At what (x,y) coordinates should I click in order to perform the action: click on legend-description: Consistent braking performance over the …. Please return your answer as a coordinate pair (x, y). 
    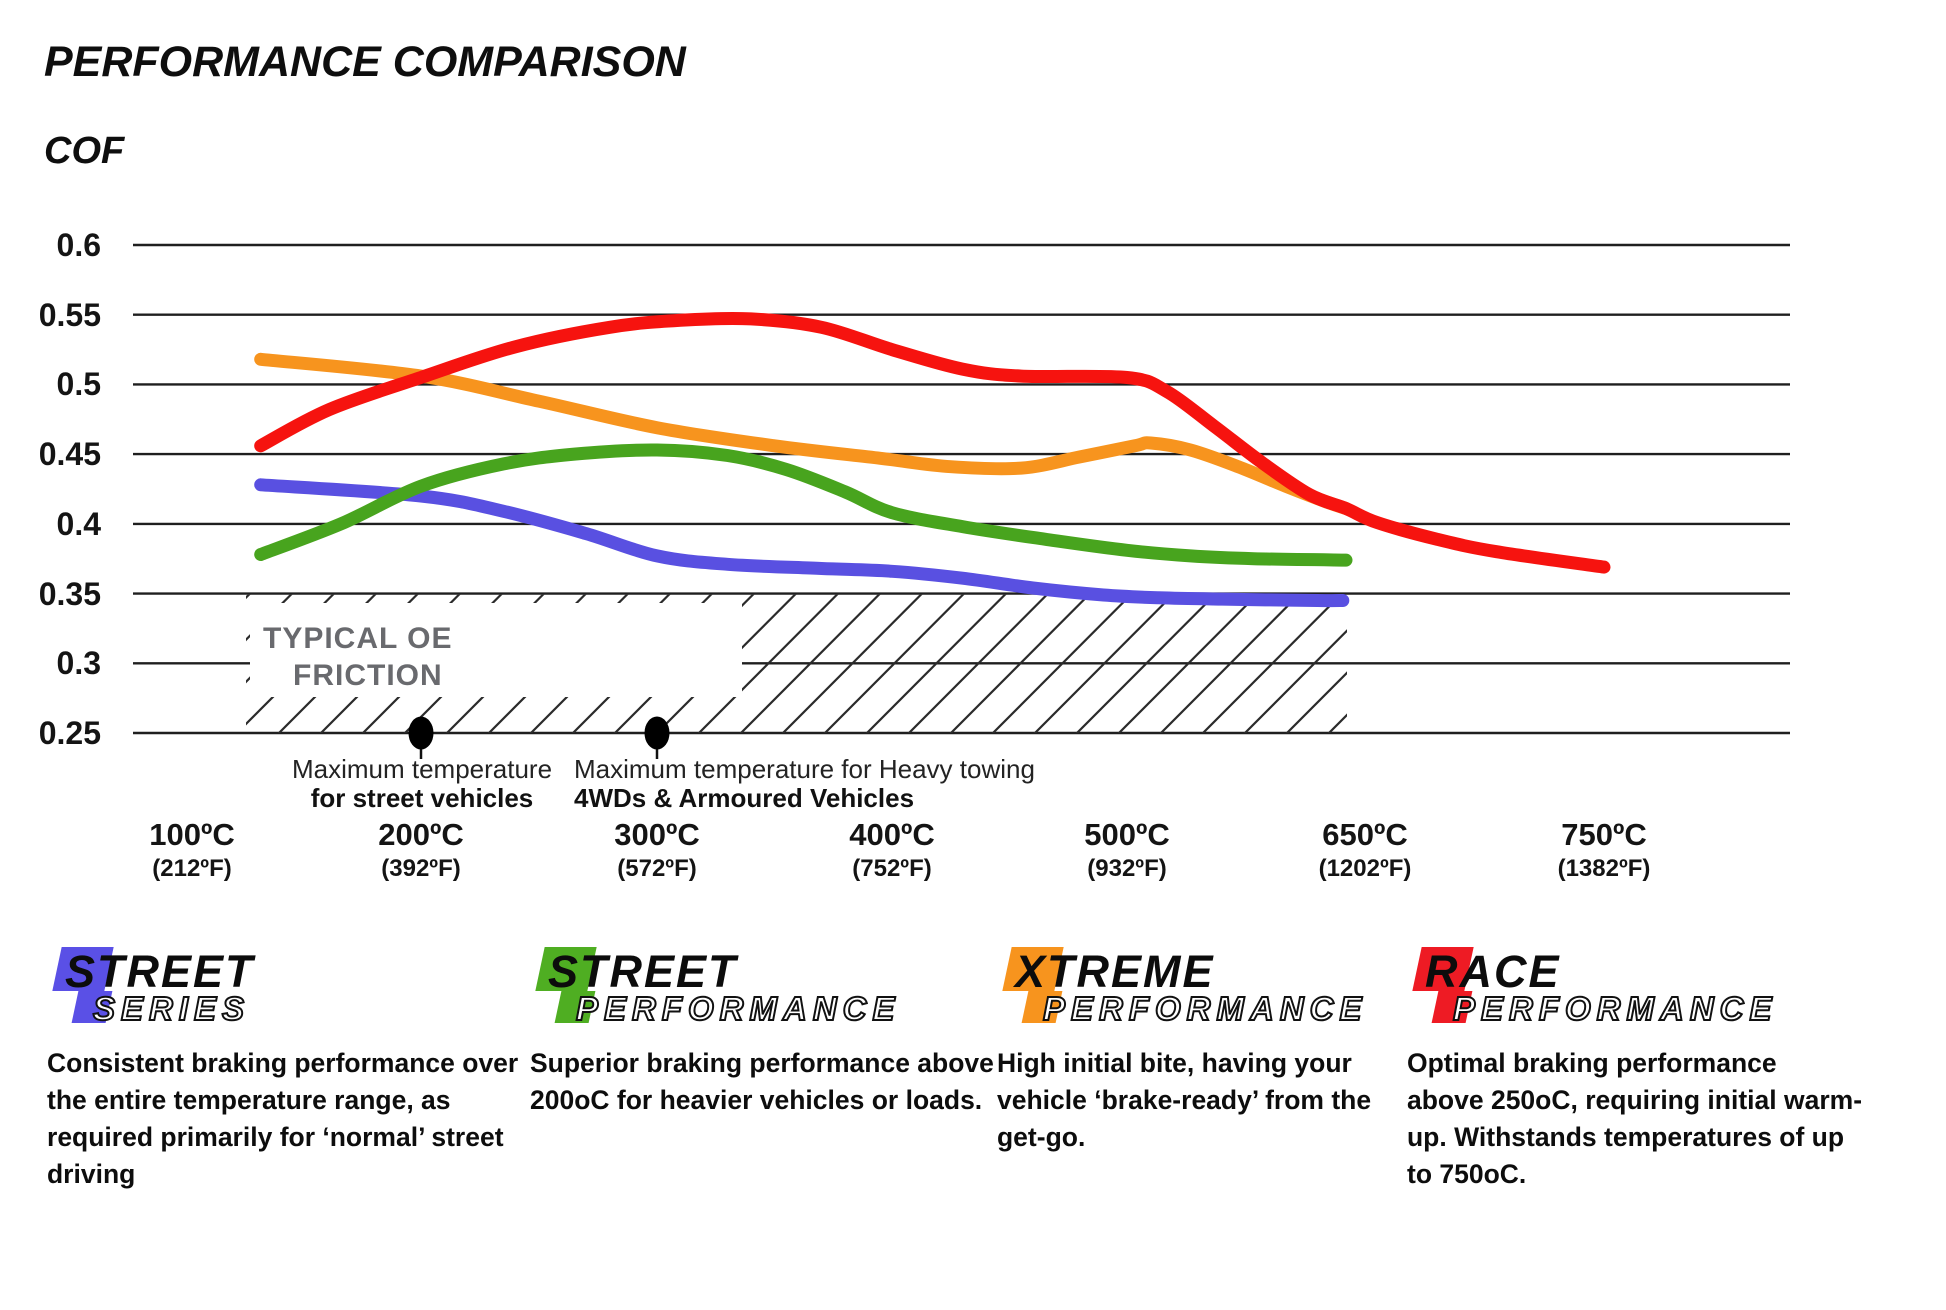
    Looking at the image, I should click on (282, 1119).